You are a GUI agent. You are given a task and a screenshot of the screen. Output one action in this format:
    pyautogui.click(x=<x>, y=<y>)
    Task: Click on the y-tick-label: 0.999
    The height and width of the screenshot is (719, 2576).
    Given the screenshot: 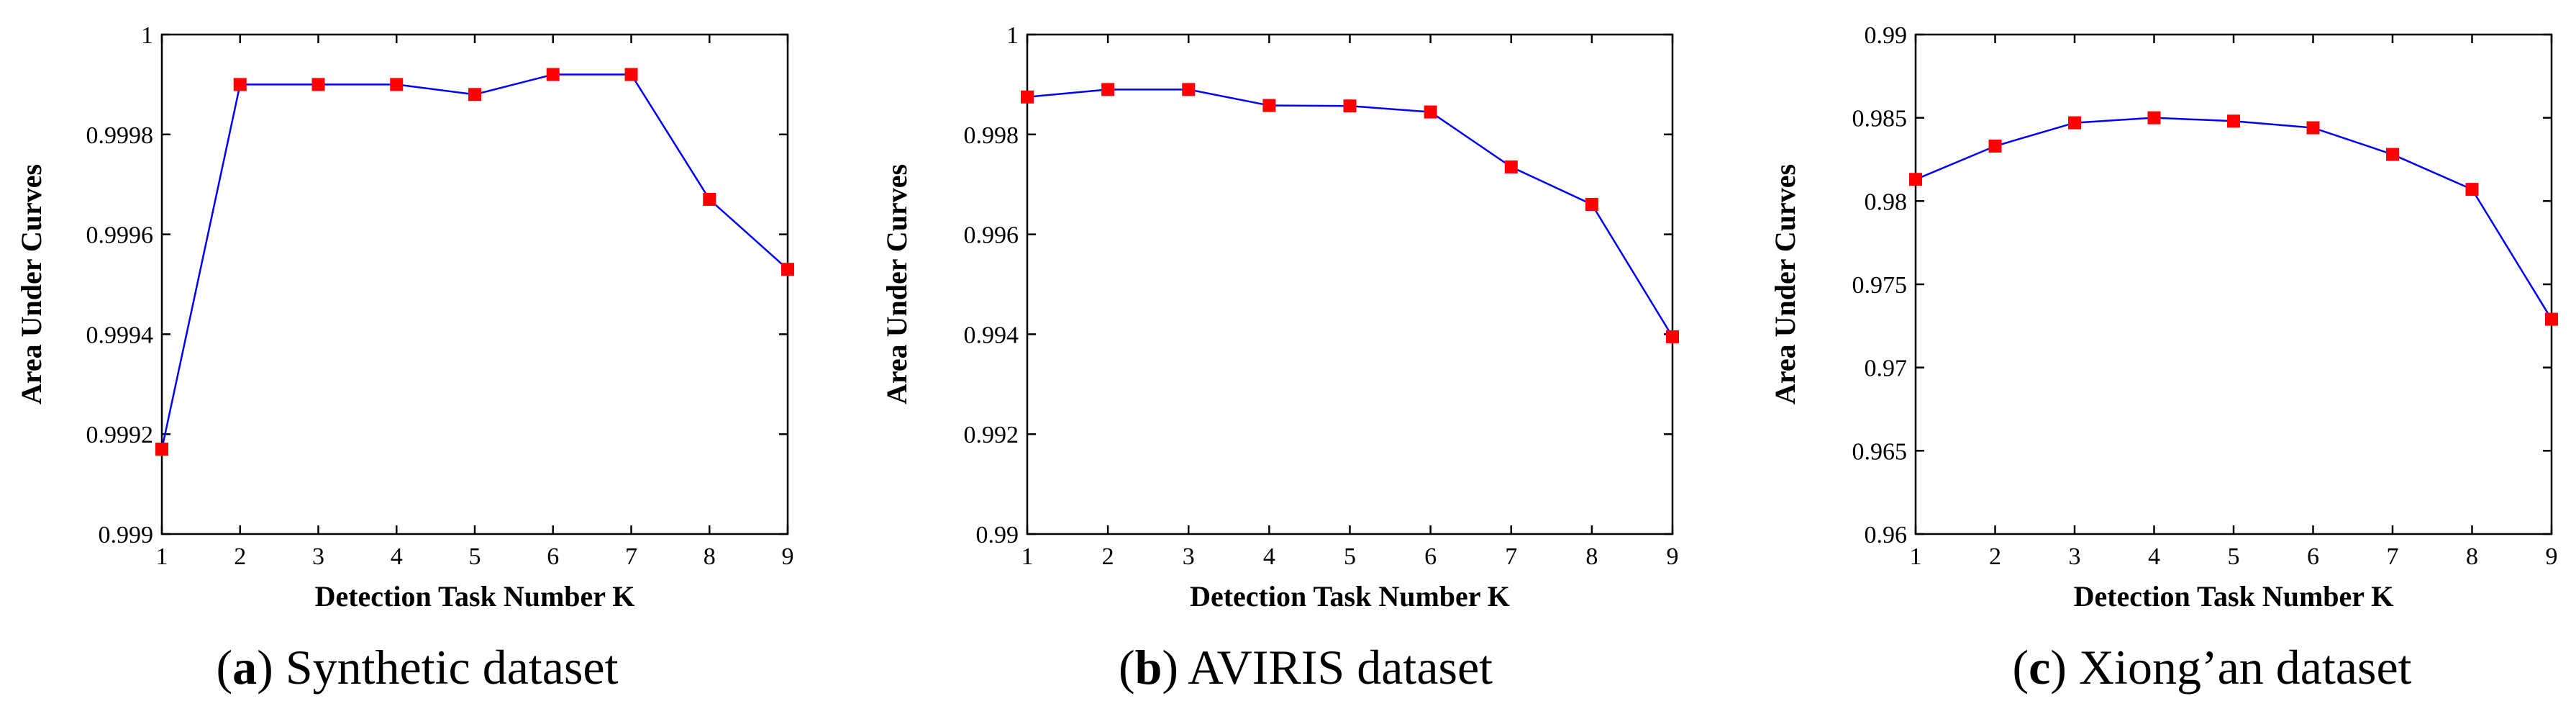 What is the action you would take?
    pyautogui.click(x=126, y=535)
    